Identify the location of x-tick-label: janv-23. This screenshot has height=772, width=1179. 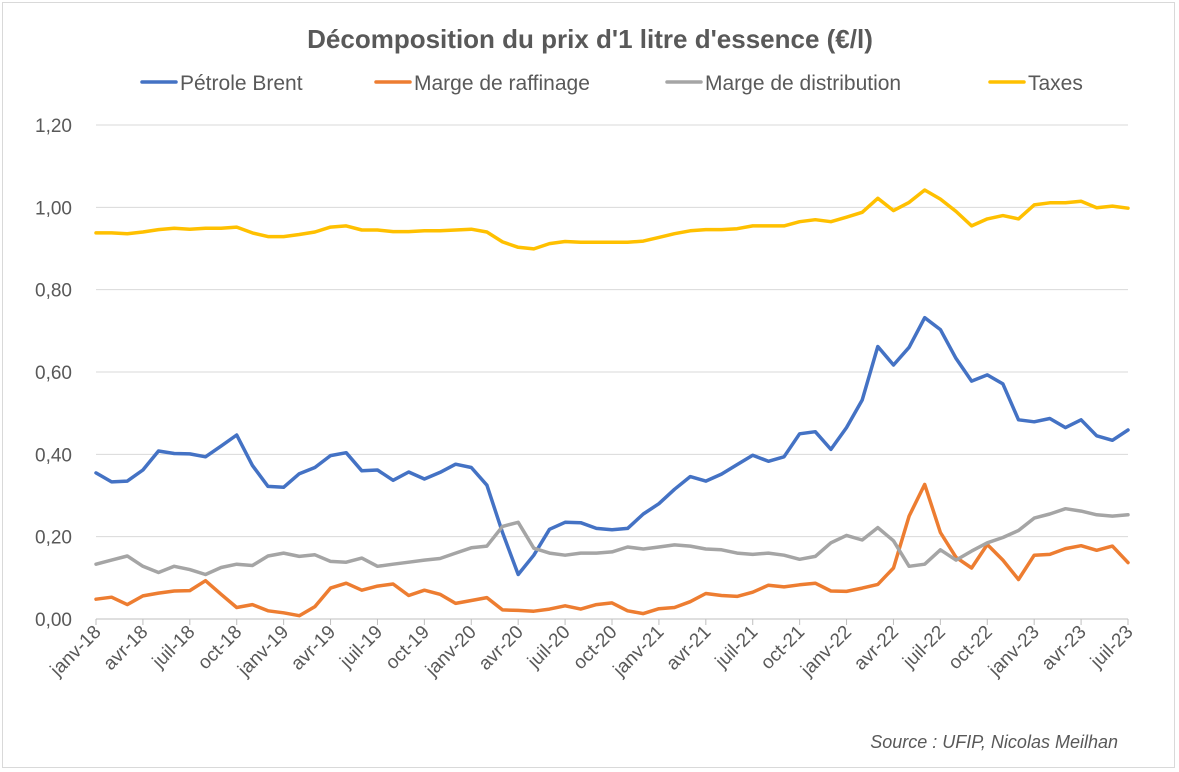
(1014, 652).